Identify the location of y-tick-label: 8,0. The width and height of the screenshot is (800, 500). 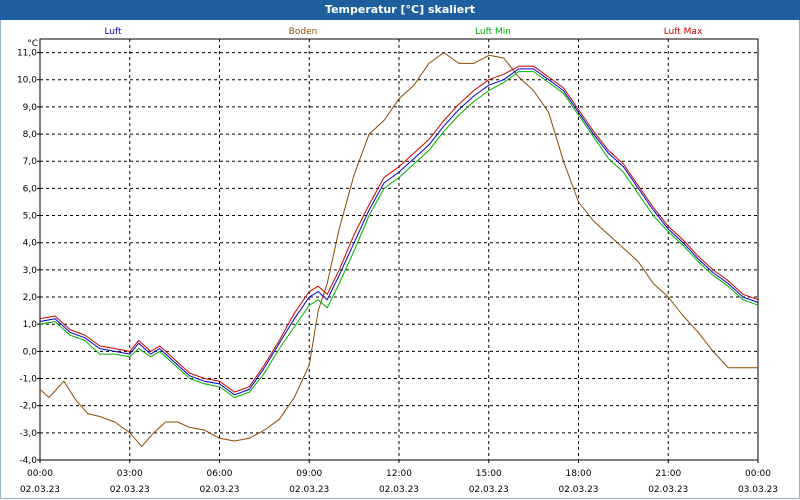
(30, 135).